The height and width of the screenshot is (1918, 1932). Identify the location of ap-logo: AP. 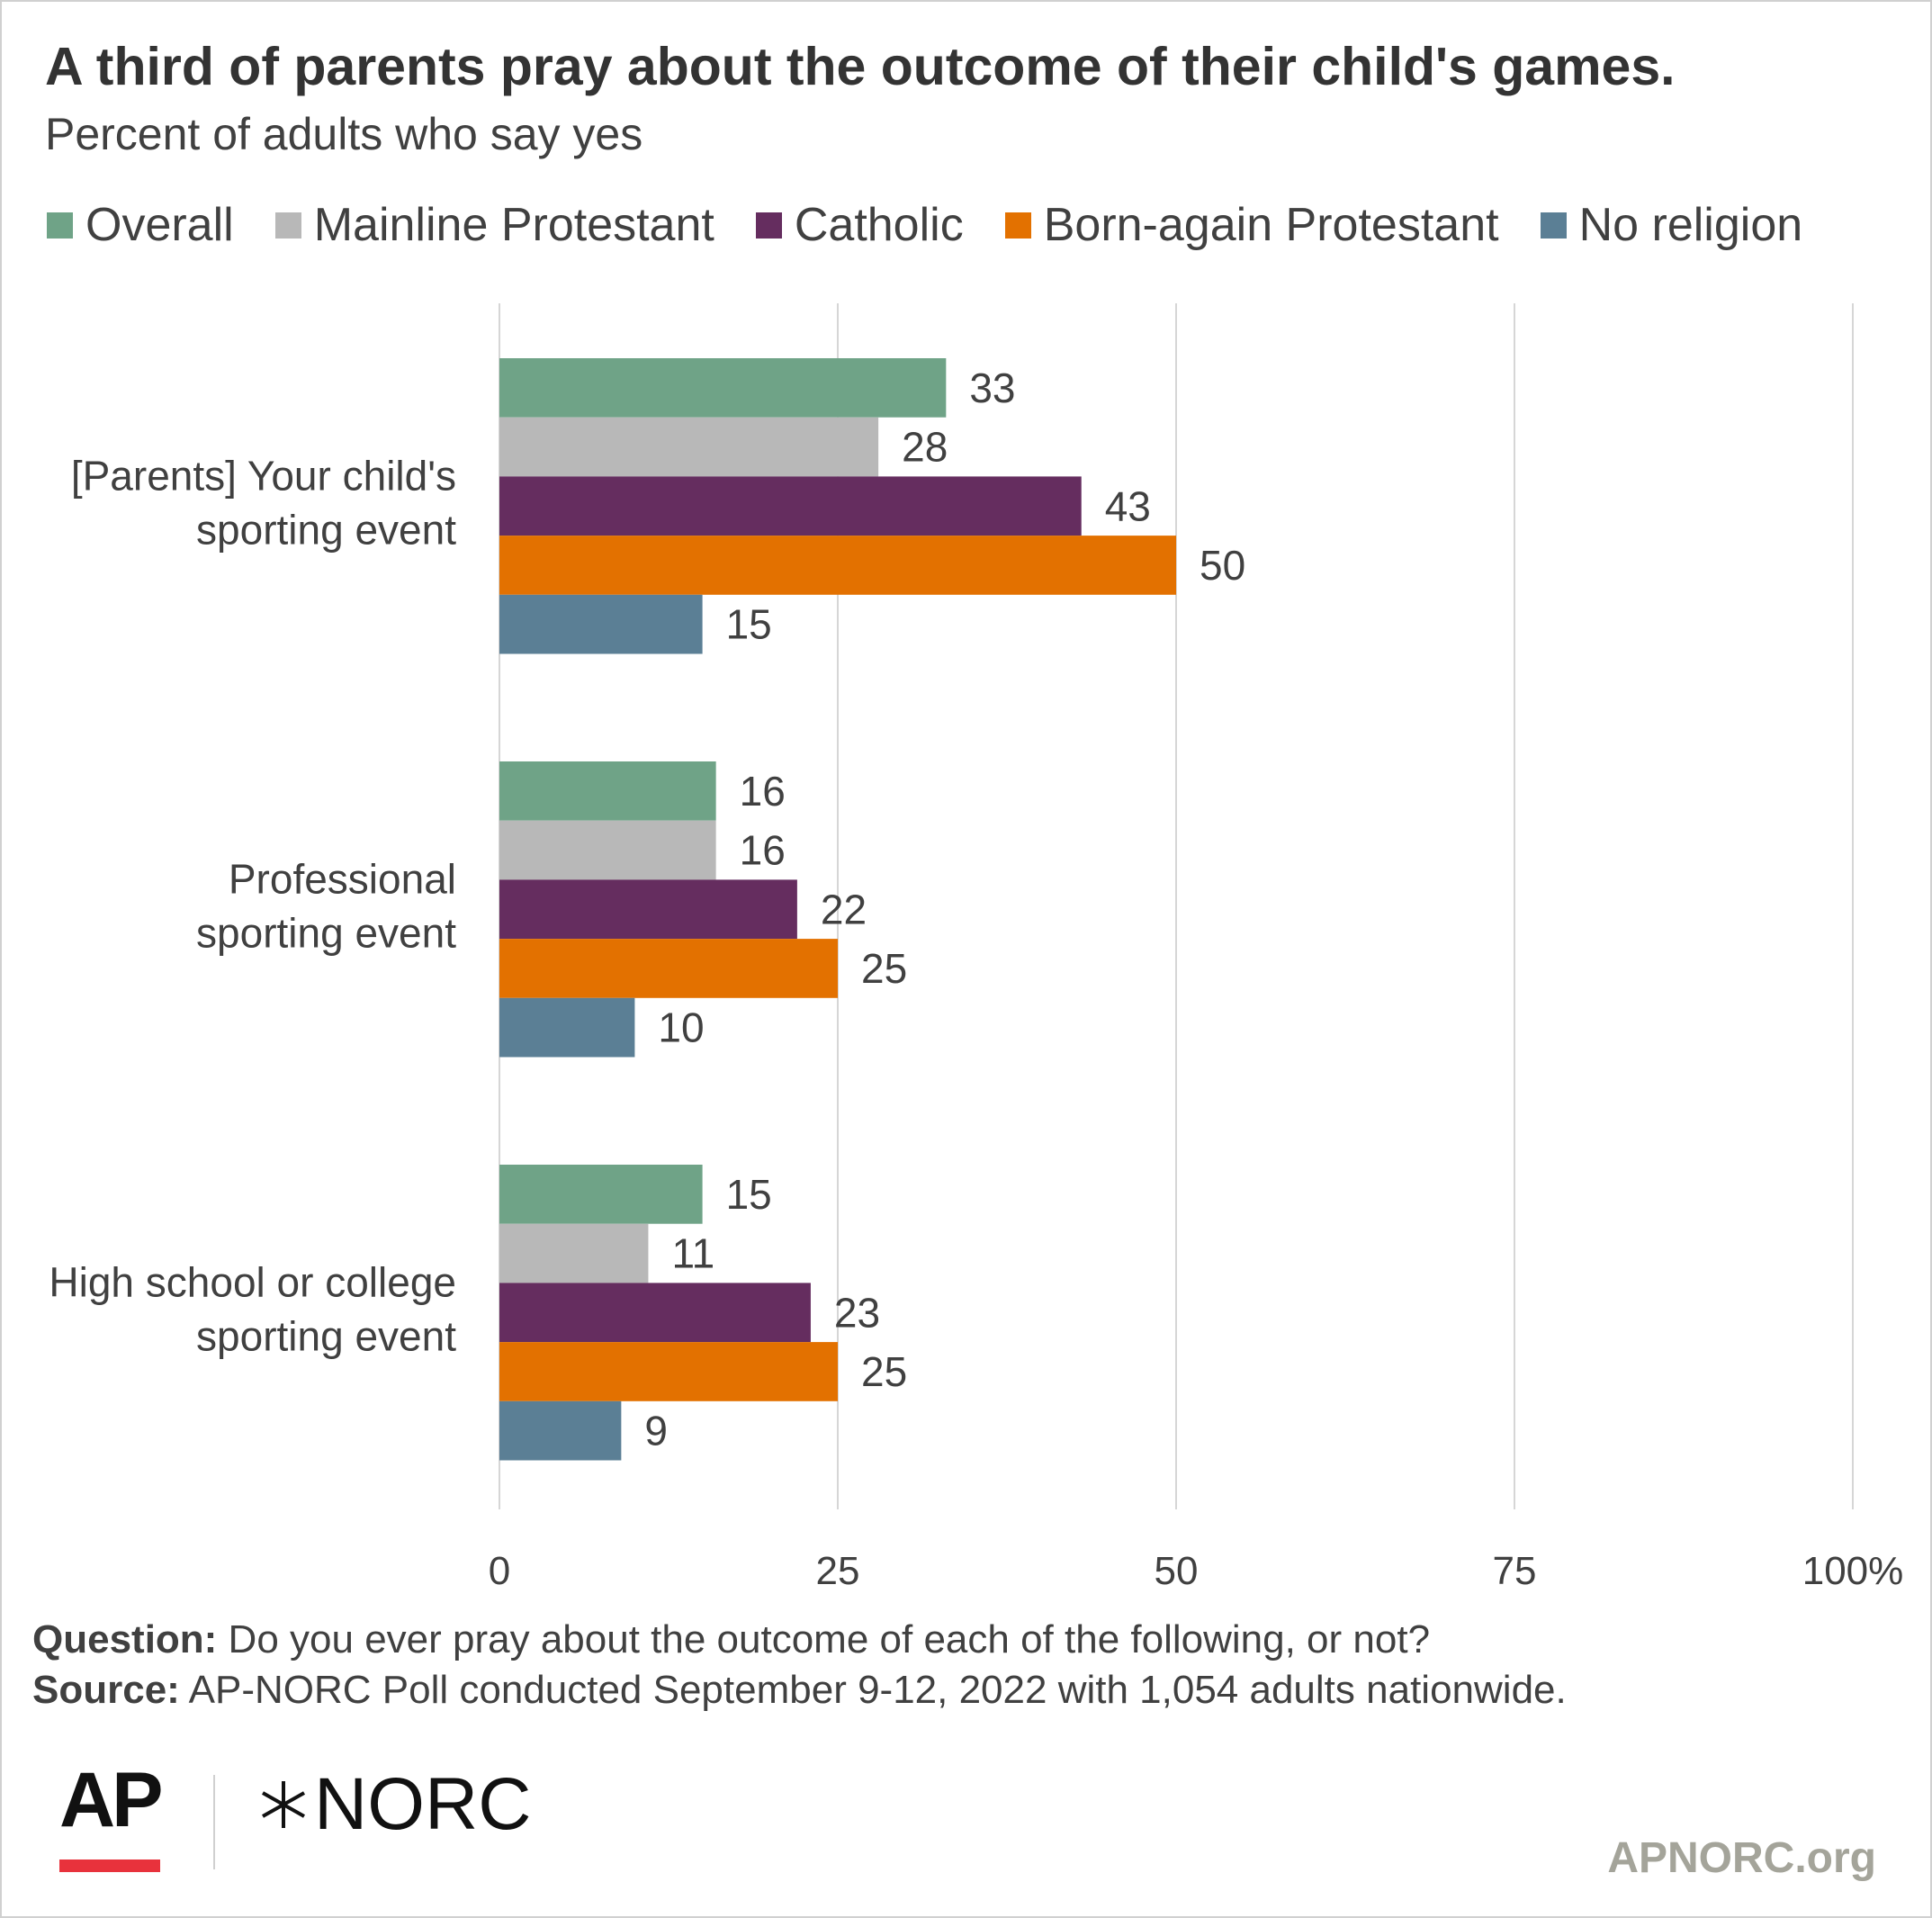
(111, 1800).